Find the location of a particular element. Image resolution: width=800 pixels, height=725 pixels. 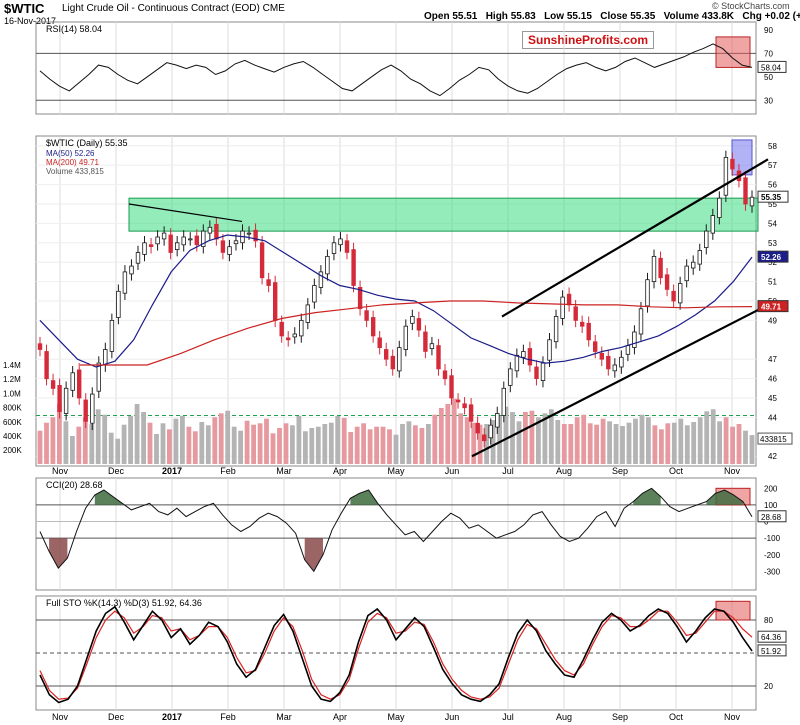

month-label: Feb is located at coordinates (228, 471).